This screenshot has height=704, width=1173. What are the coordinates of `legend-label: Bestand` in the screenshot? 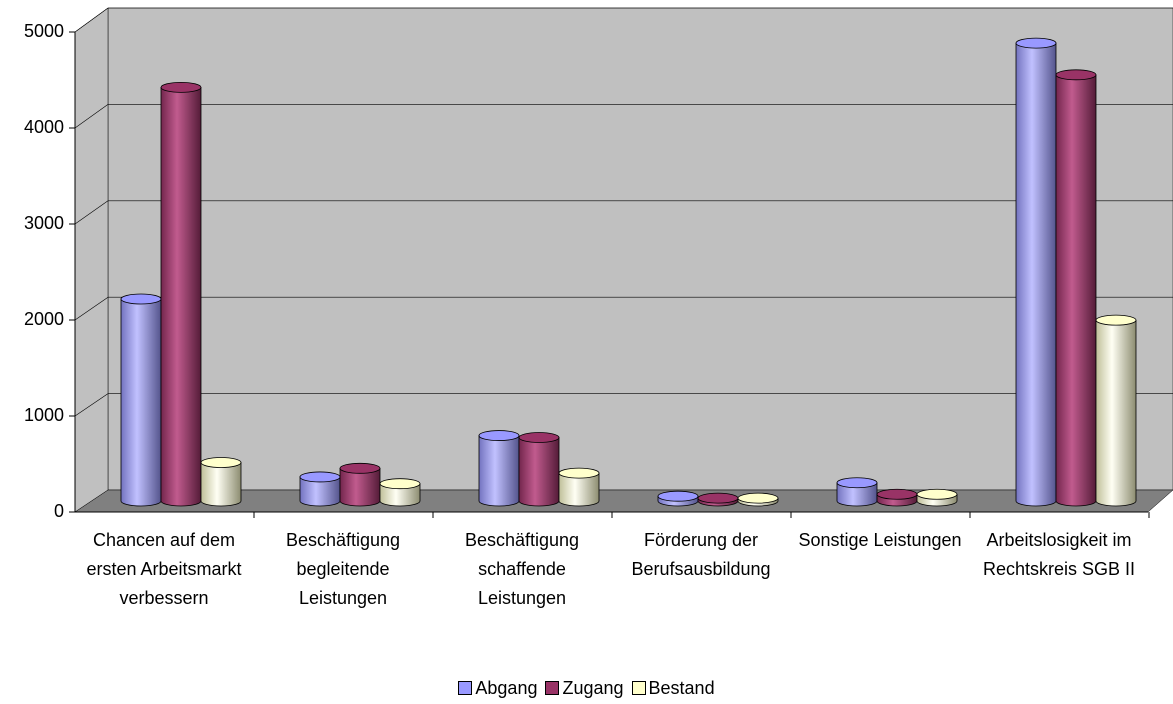 It's located at (681, 688).